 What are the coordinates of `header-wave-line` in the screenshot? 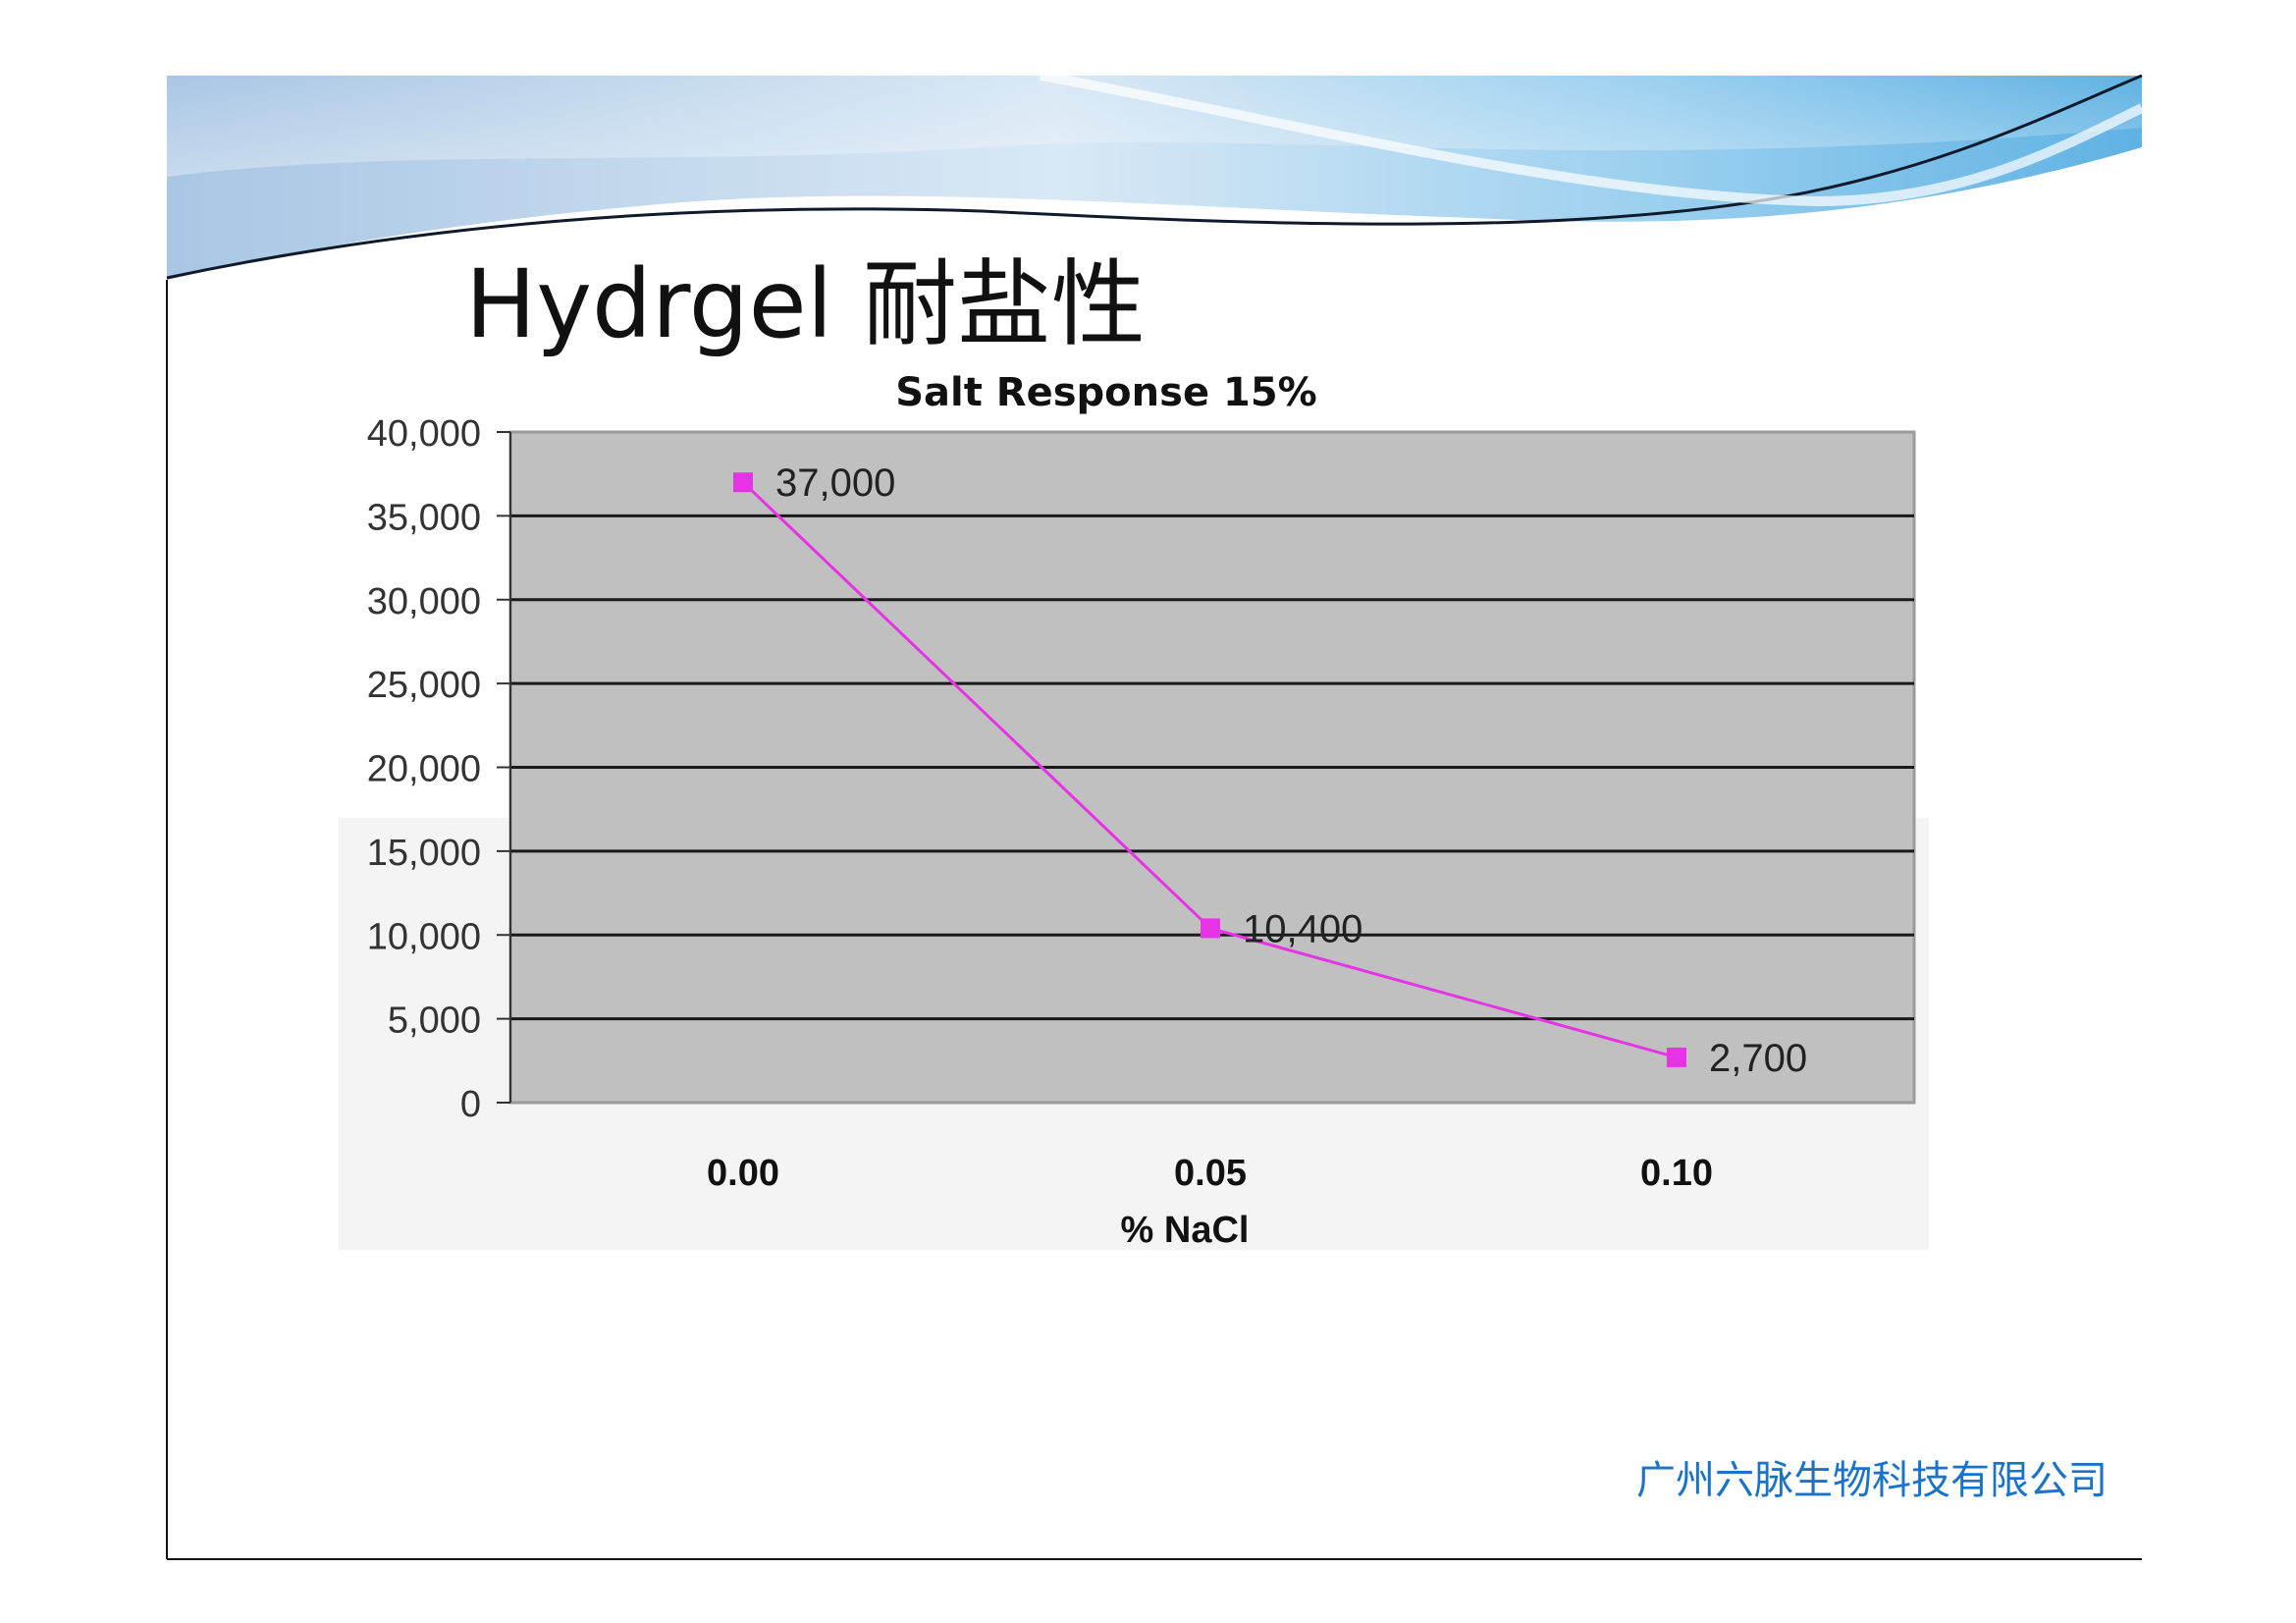 It's located at (1154, 177).